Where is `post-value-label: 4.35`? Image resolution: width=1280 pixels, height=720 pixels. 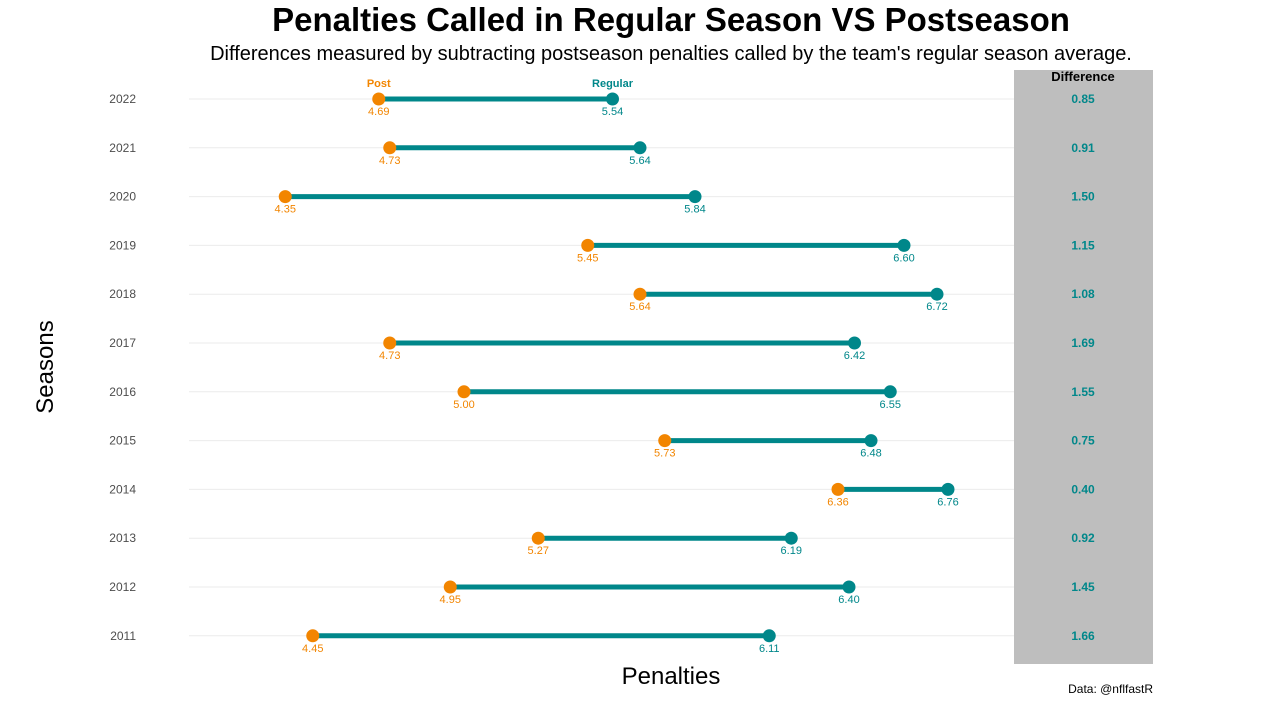 post-value-label: 4.35 is located at coordinates (285, 210).